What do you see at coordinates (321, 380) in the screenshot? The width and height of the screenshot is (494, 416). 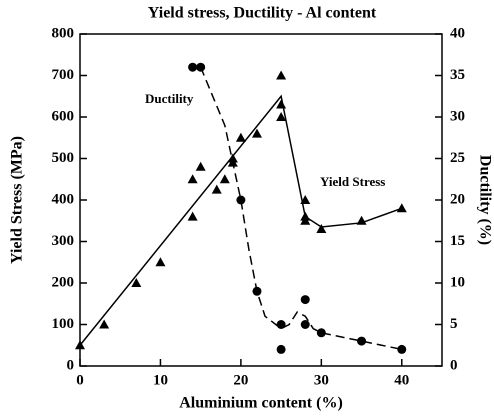 I see `x-tick-label: 30` at bounding box center [321, 380].